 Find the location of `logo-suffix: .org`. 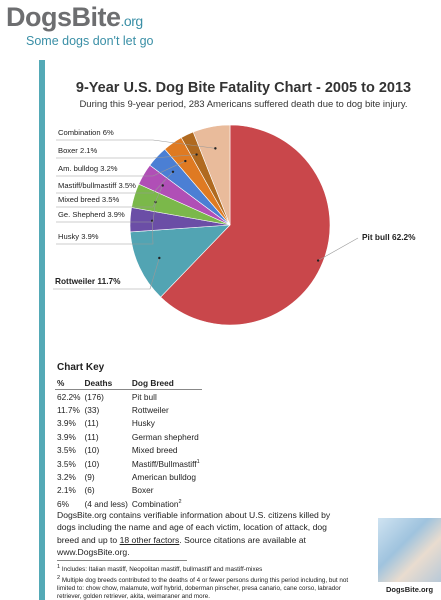

logo-suffix: .org is located at coordinates (132, 21).